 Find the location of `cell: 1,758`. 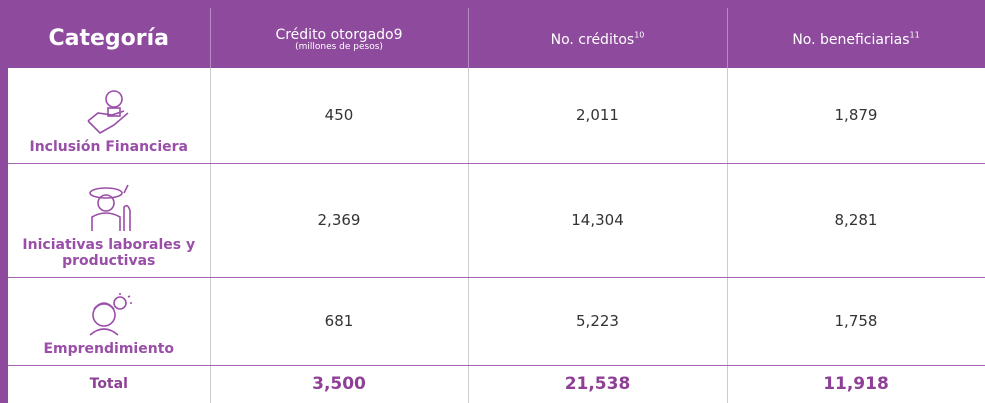

cell: 1,758 is located at coordinates (856, 321).